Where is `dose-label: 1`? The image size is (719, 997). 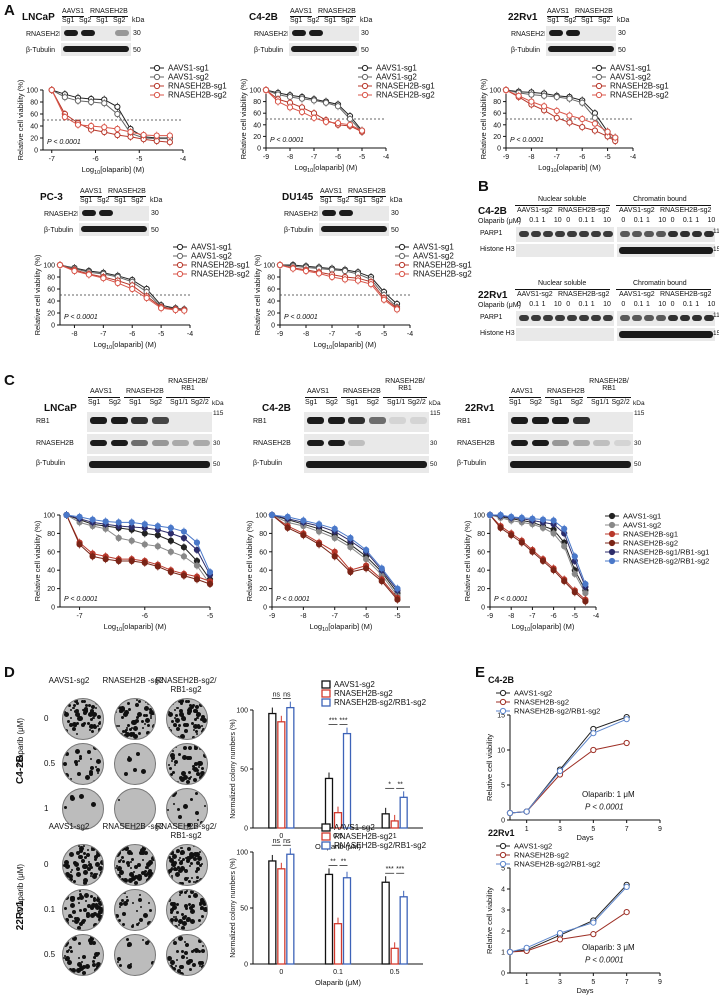 dose-label: 1 is located at coordinates (543, 220).